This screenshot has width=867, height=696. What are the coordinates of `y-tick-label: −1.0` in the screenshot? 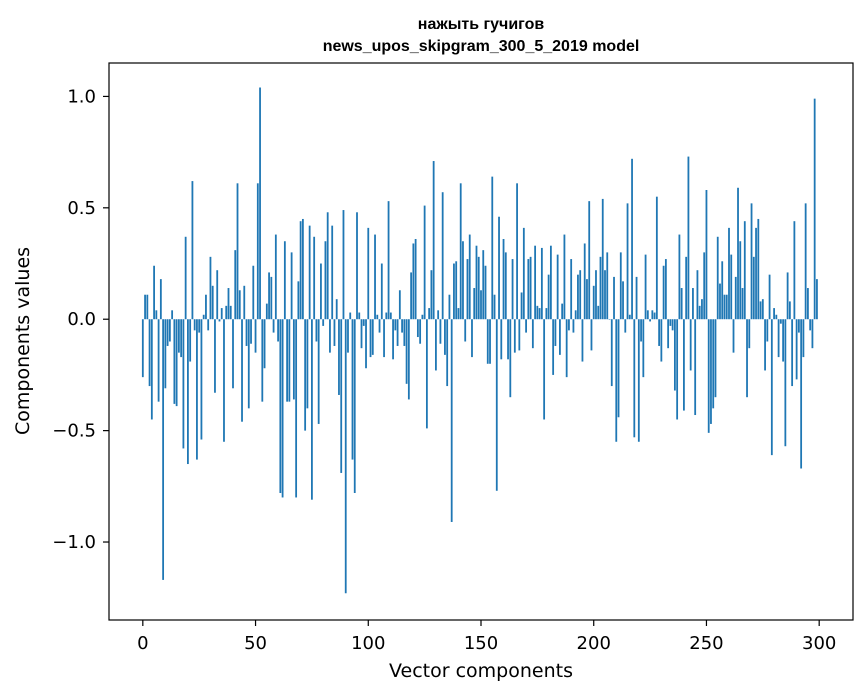 It's located at (74, 542).